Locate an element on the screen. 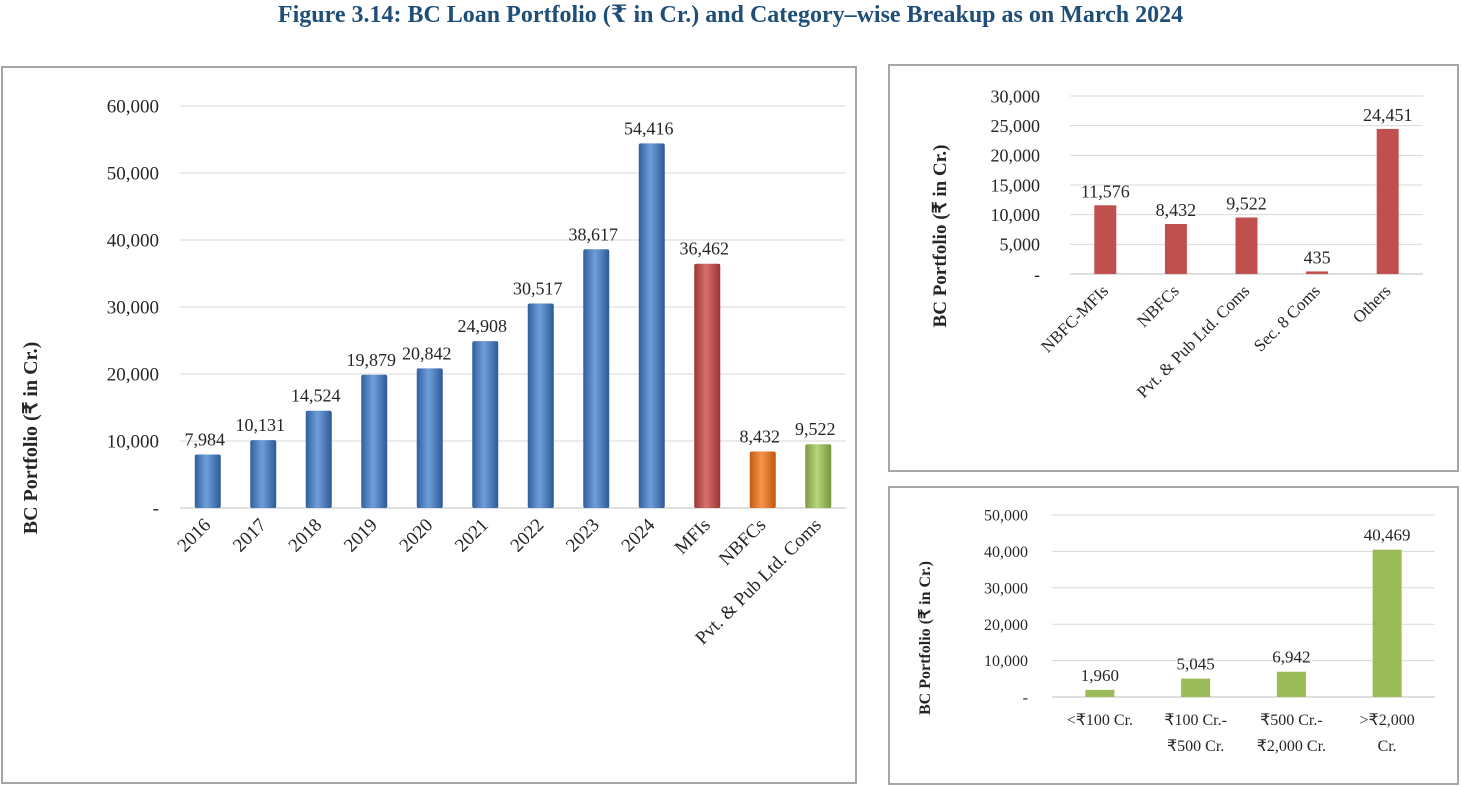 Image resolution: width=1461 pixels, height=787 pixels. data-label: 24,908 is located at coordinates (483, 326).